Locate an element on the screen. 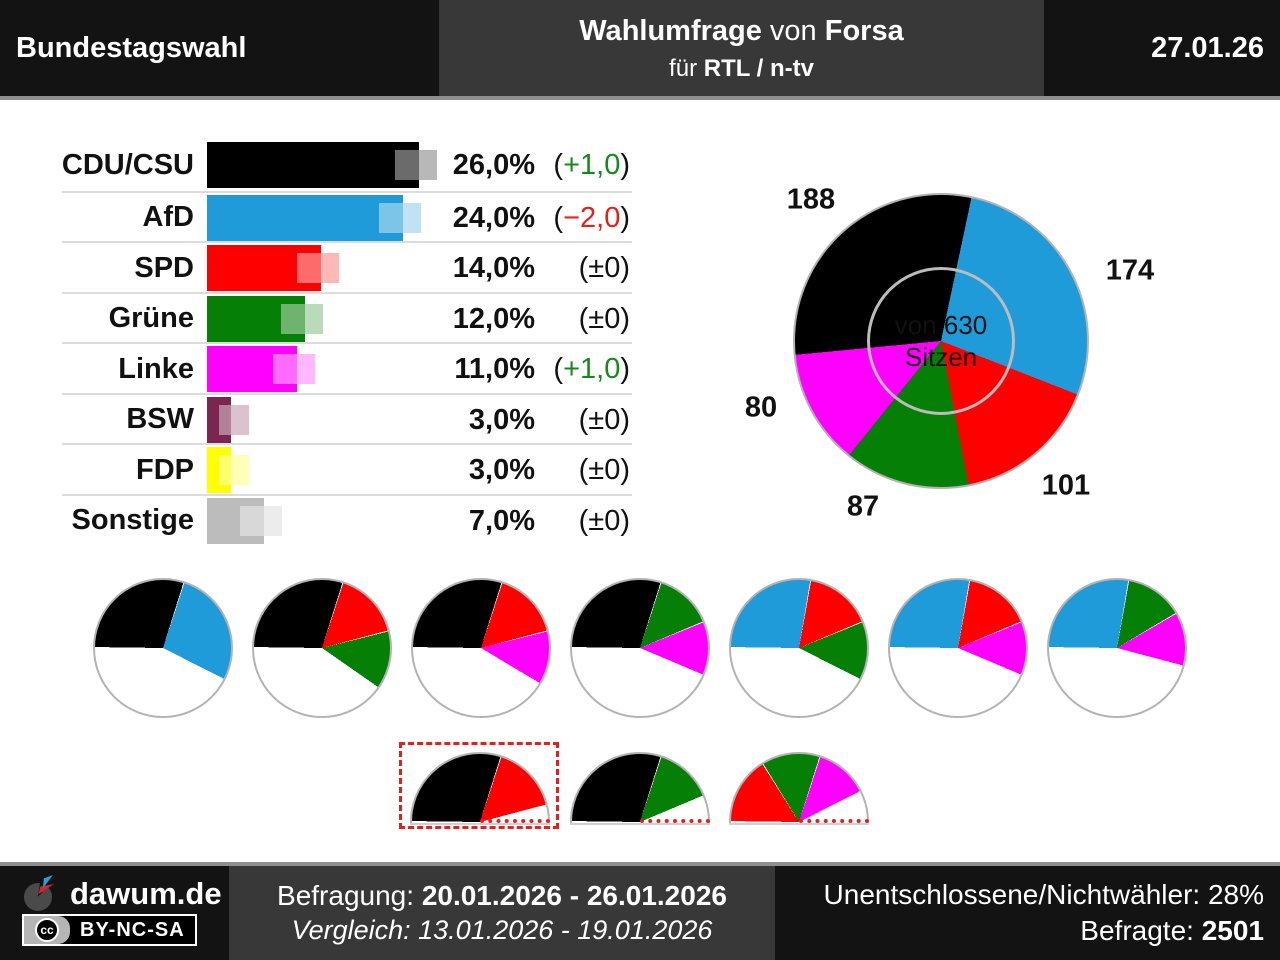  party-value: 11,0% is located at coordinates (494, 369).